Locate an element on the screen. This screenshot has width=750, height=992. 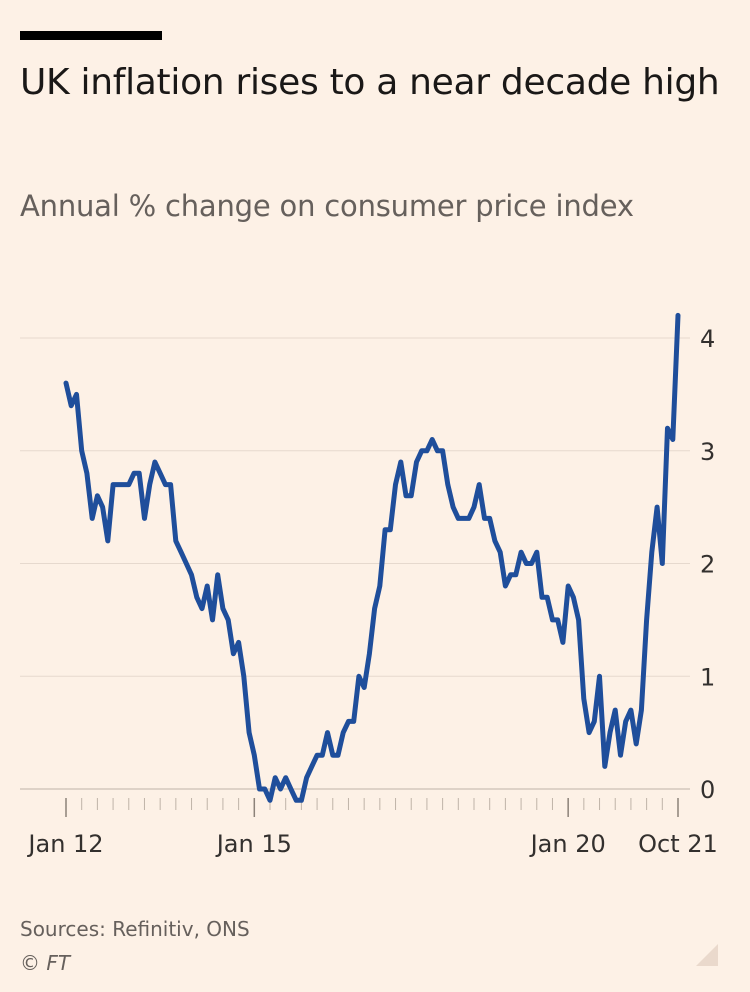
y-tick-label: 2 is located at coordinates (707, 565).